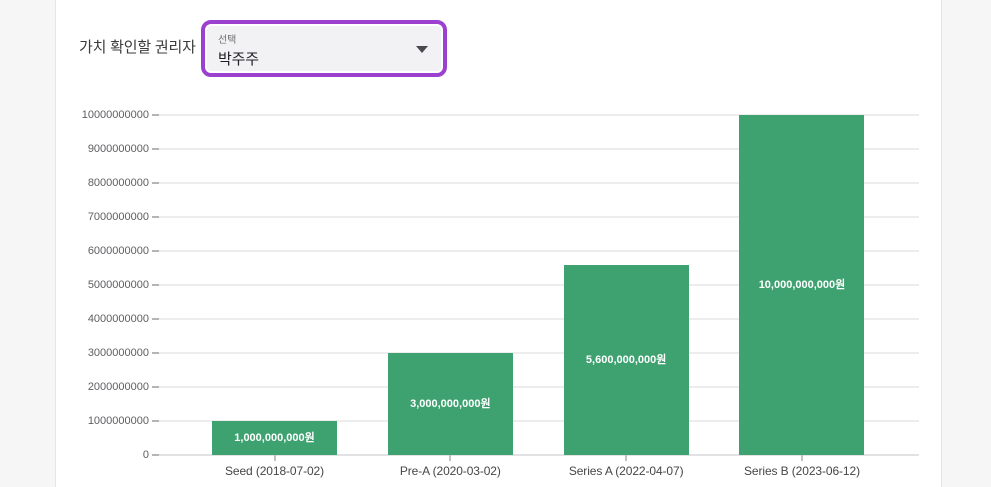  Describe the element at coordinates (118, 183) in the screenshot. I see `y-axis-tick-label: 8000000000` at that location.